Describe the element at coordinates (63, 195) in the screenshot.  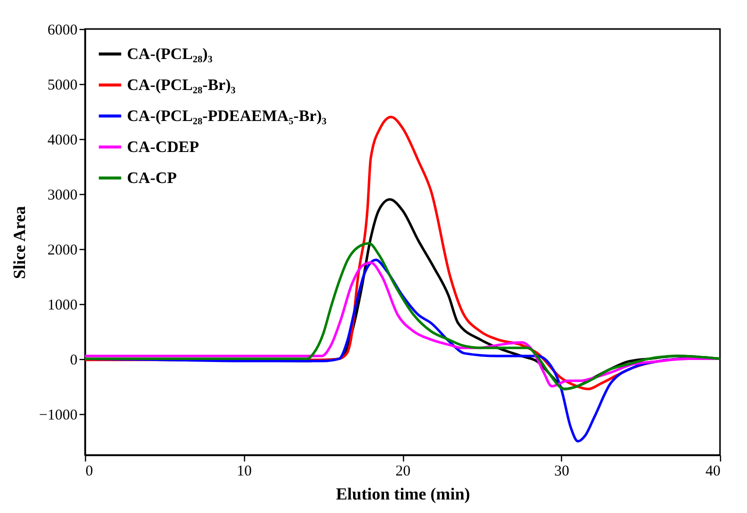
I see `y-tick-label: 3000` at that location.